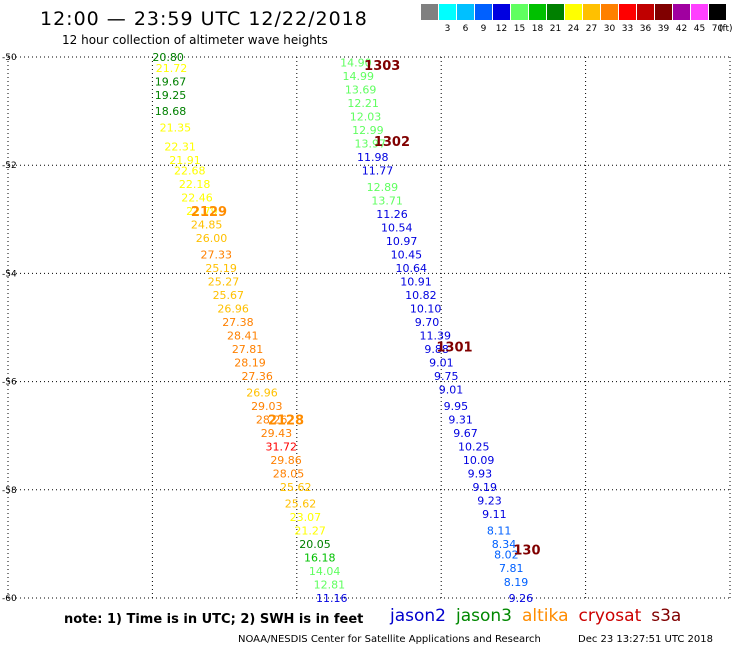 The image size is (740, 650). What do you see at coordinates (366, 117) in the screenshot?
I see `data-point-label: 12.03` at bounding box center [366, 117].